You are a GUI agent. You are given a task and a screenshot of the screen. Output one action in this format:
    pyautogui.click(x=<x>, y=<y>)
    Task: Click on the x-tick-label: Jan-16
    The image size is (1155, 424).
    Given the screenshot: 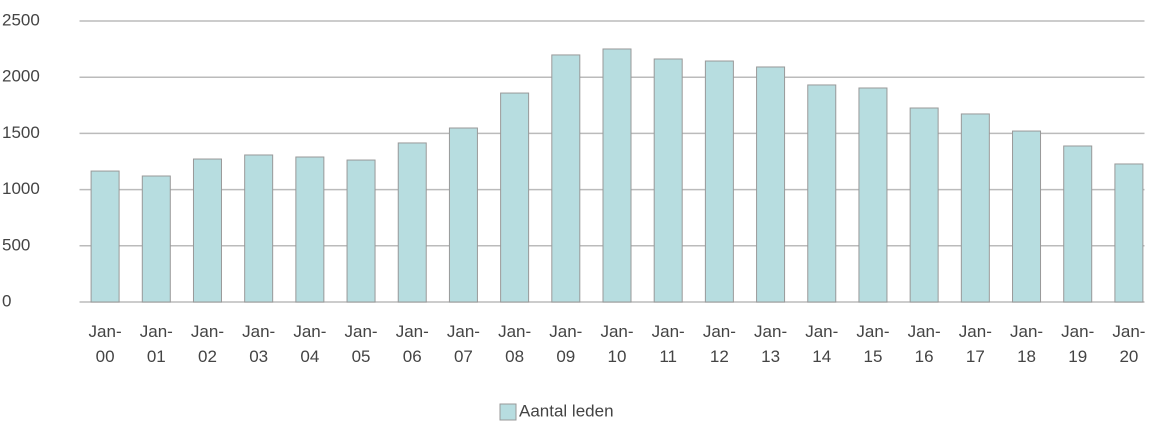 What is the action you would take?
    pyautogui.click(x=924, y=344)
    